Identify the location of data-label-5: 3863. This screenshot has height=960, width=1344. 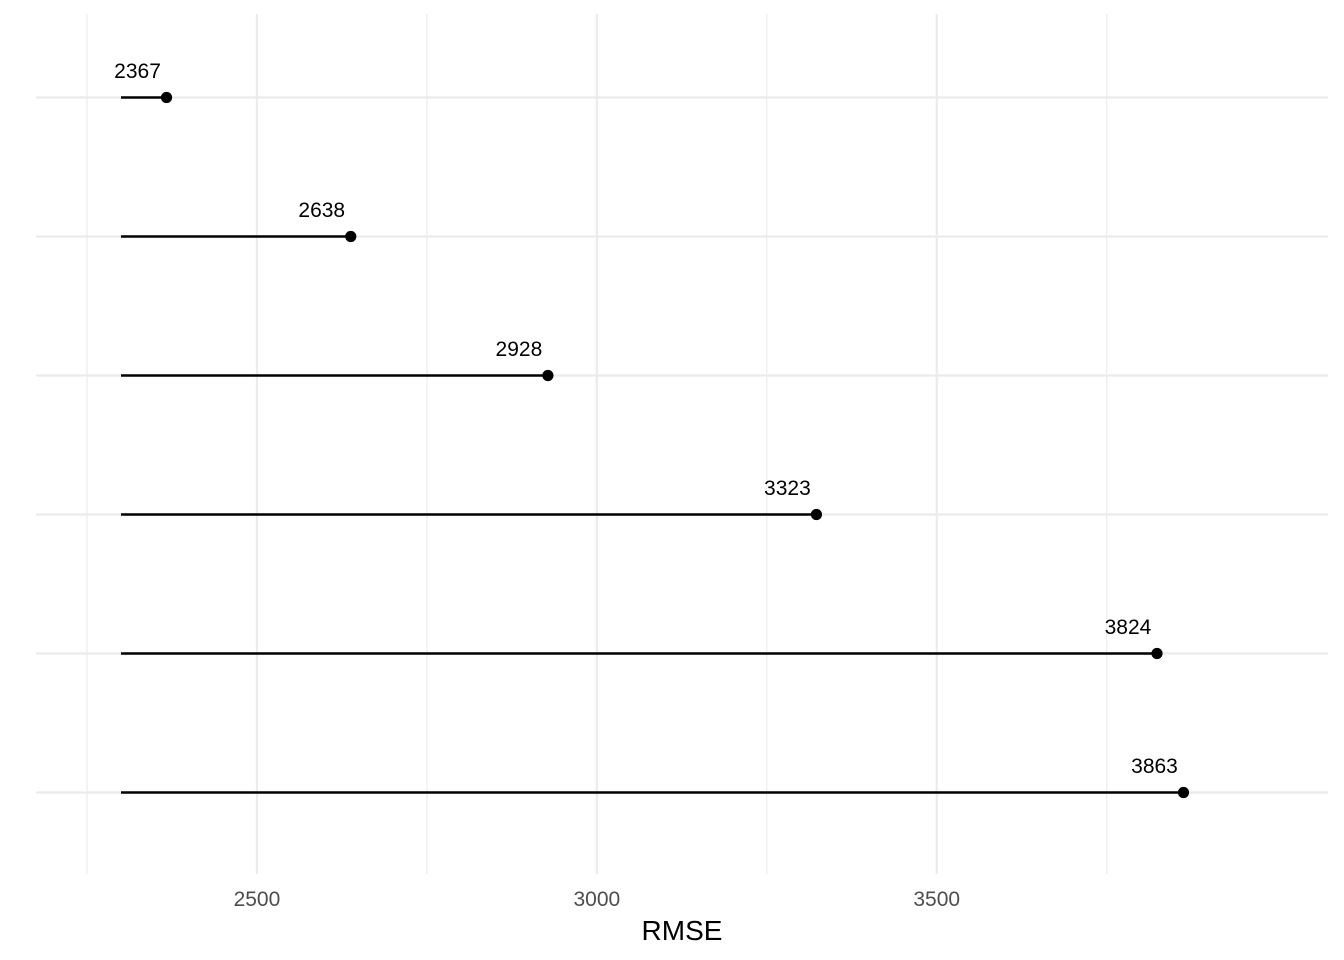
(1154, 766).